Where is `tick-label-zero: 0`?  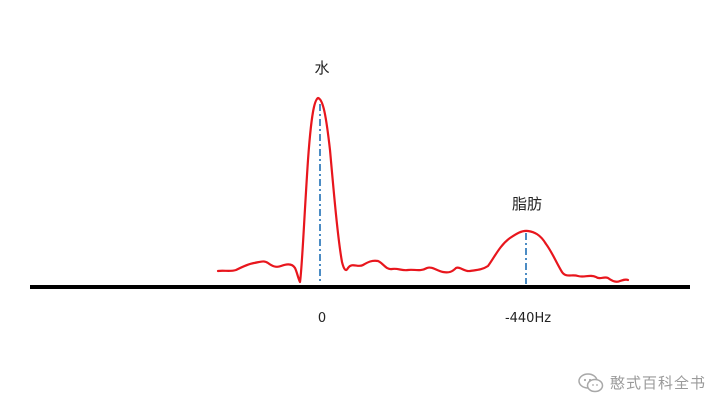 tick-label-zero: 0 is located at coordinates (322, 318).